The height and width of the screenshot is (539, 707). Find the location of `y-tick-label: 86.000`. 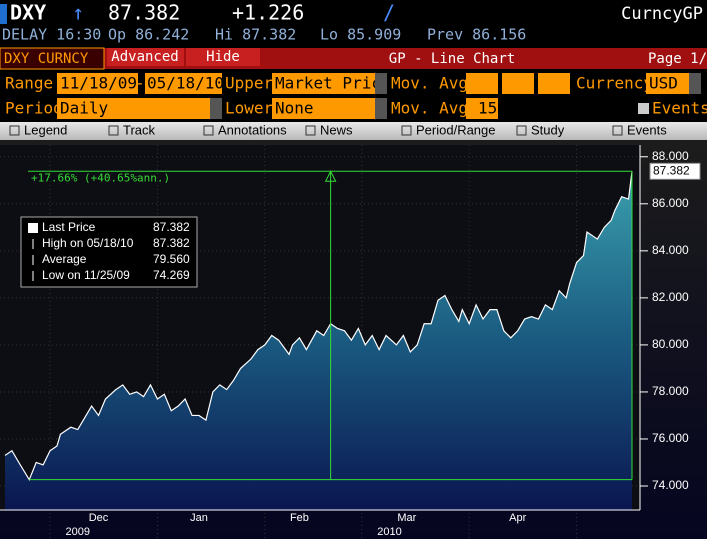

y-tick-label: 86.000 is located at coordinates (670, 203).